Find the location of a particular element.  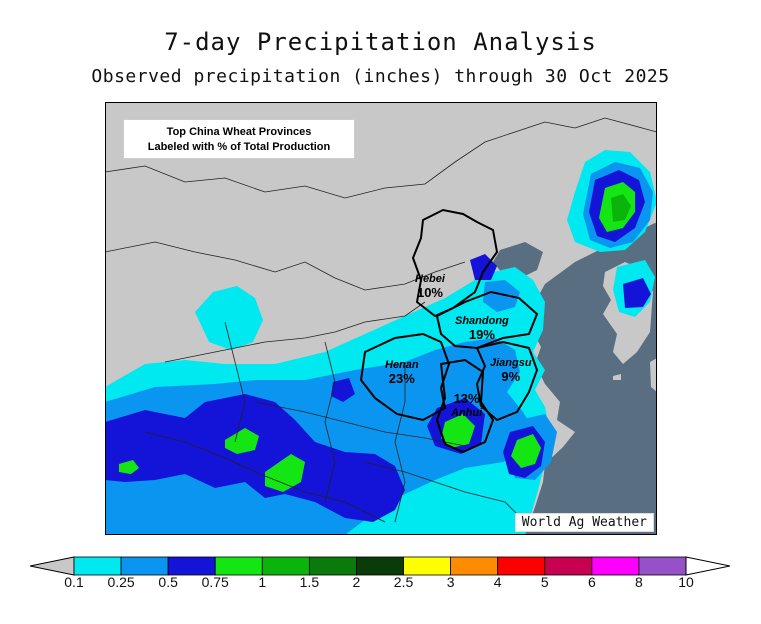

map-title: 7-day Precipitation Analysis is located at coordinates (380, 42).